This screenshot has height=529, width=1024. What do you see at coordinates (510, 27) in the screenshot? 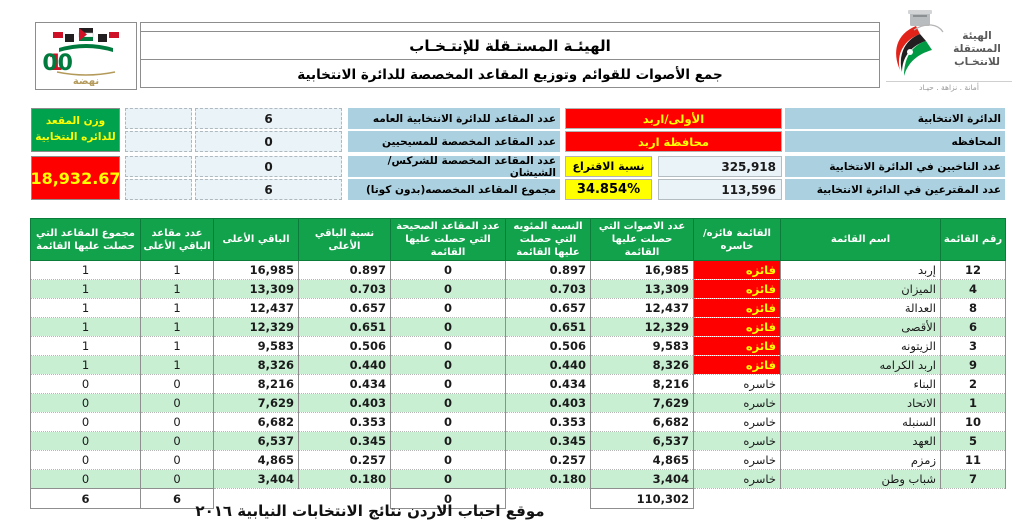
I see `title-spacer` at bounding box center [510, 27].